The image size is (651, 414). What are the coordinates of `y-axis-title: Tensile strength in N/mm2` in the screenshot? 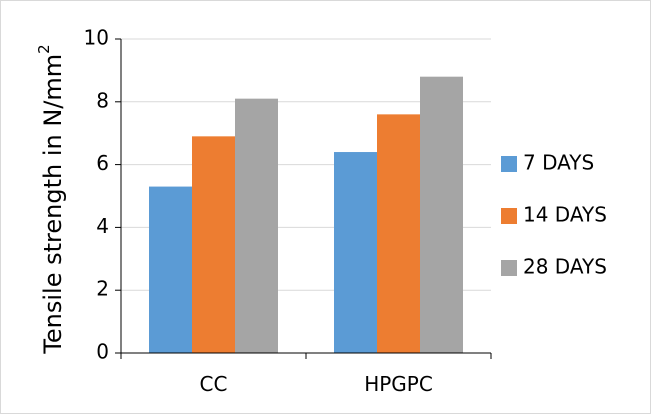 It's located at (51, 199).